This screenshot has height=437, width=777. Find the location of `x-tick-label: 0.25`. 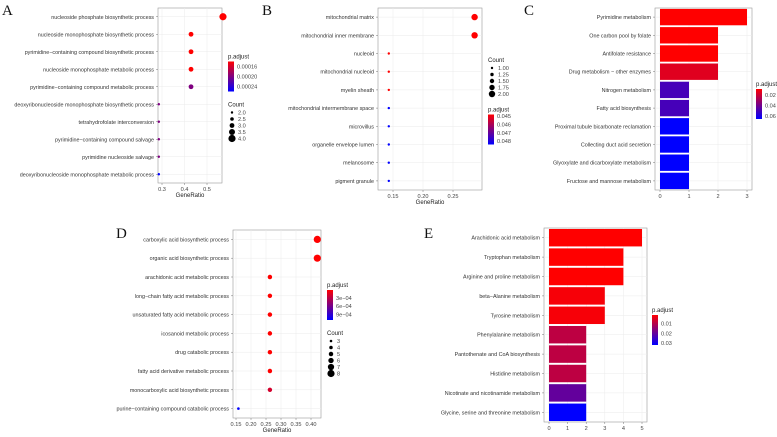

x-tick-label: 0.25 is located at coordinates (266, 425).